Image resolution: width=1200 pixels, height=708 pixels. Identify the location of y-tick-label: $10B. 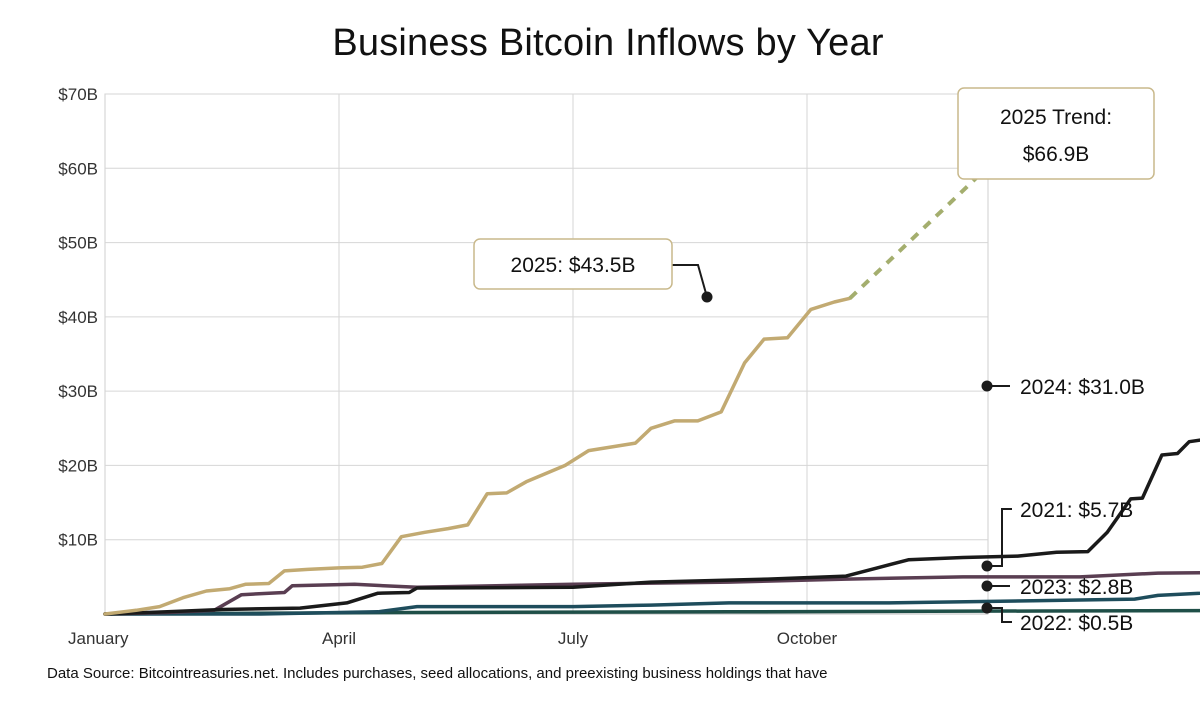
(78, 540).